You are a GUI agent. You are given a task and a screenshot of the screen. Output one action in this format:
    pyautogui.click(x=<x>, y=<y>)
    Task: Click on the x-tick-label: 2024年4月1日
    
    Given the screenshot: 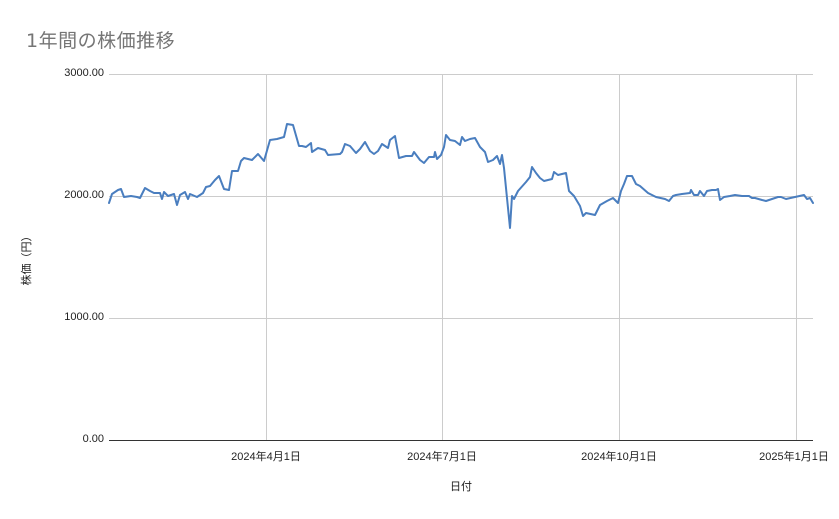 What is the action you would take?
    pyautogui.click(x=266, y=457)
    